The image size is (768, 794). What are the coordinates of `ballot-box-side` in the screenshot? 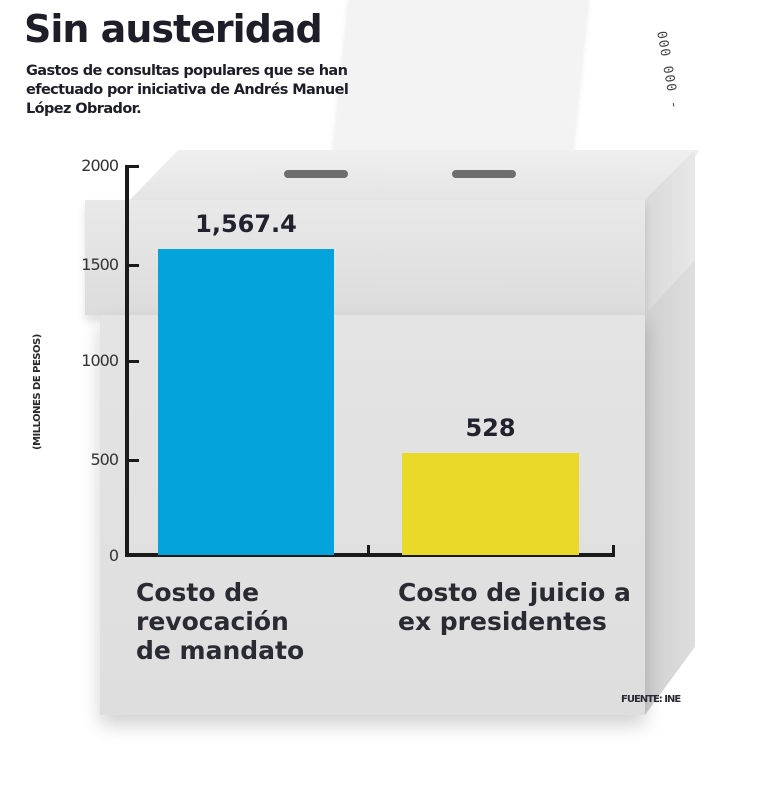 It's located at (670, 487).